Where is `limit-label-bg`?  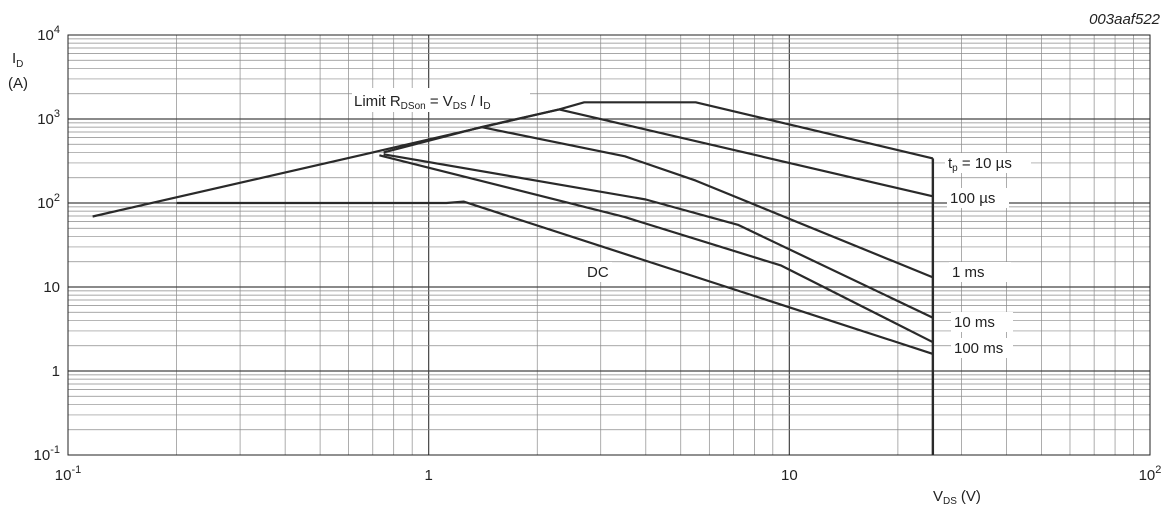 limit-label-bg is located at coordinates (441, 100).